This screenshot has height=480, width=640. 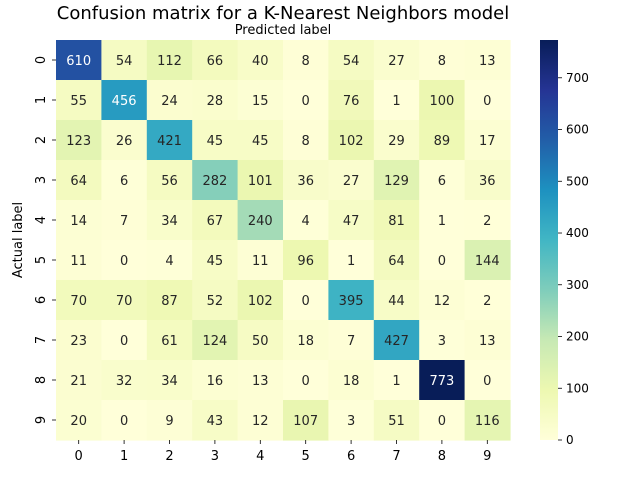 What do you see at coordinates (570, 440) in the screenshot?
I see `colorbar-tick-label: 0` at bounding box center [570, 440].